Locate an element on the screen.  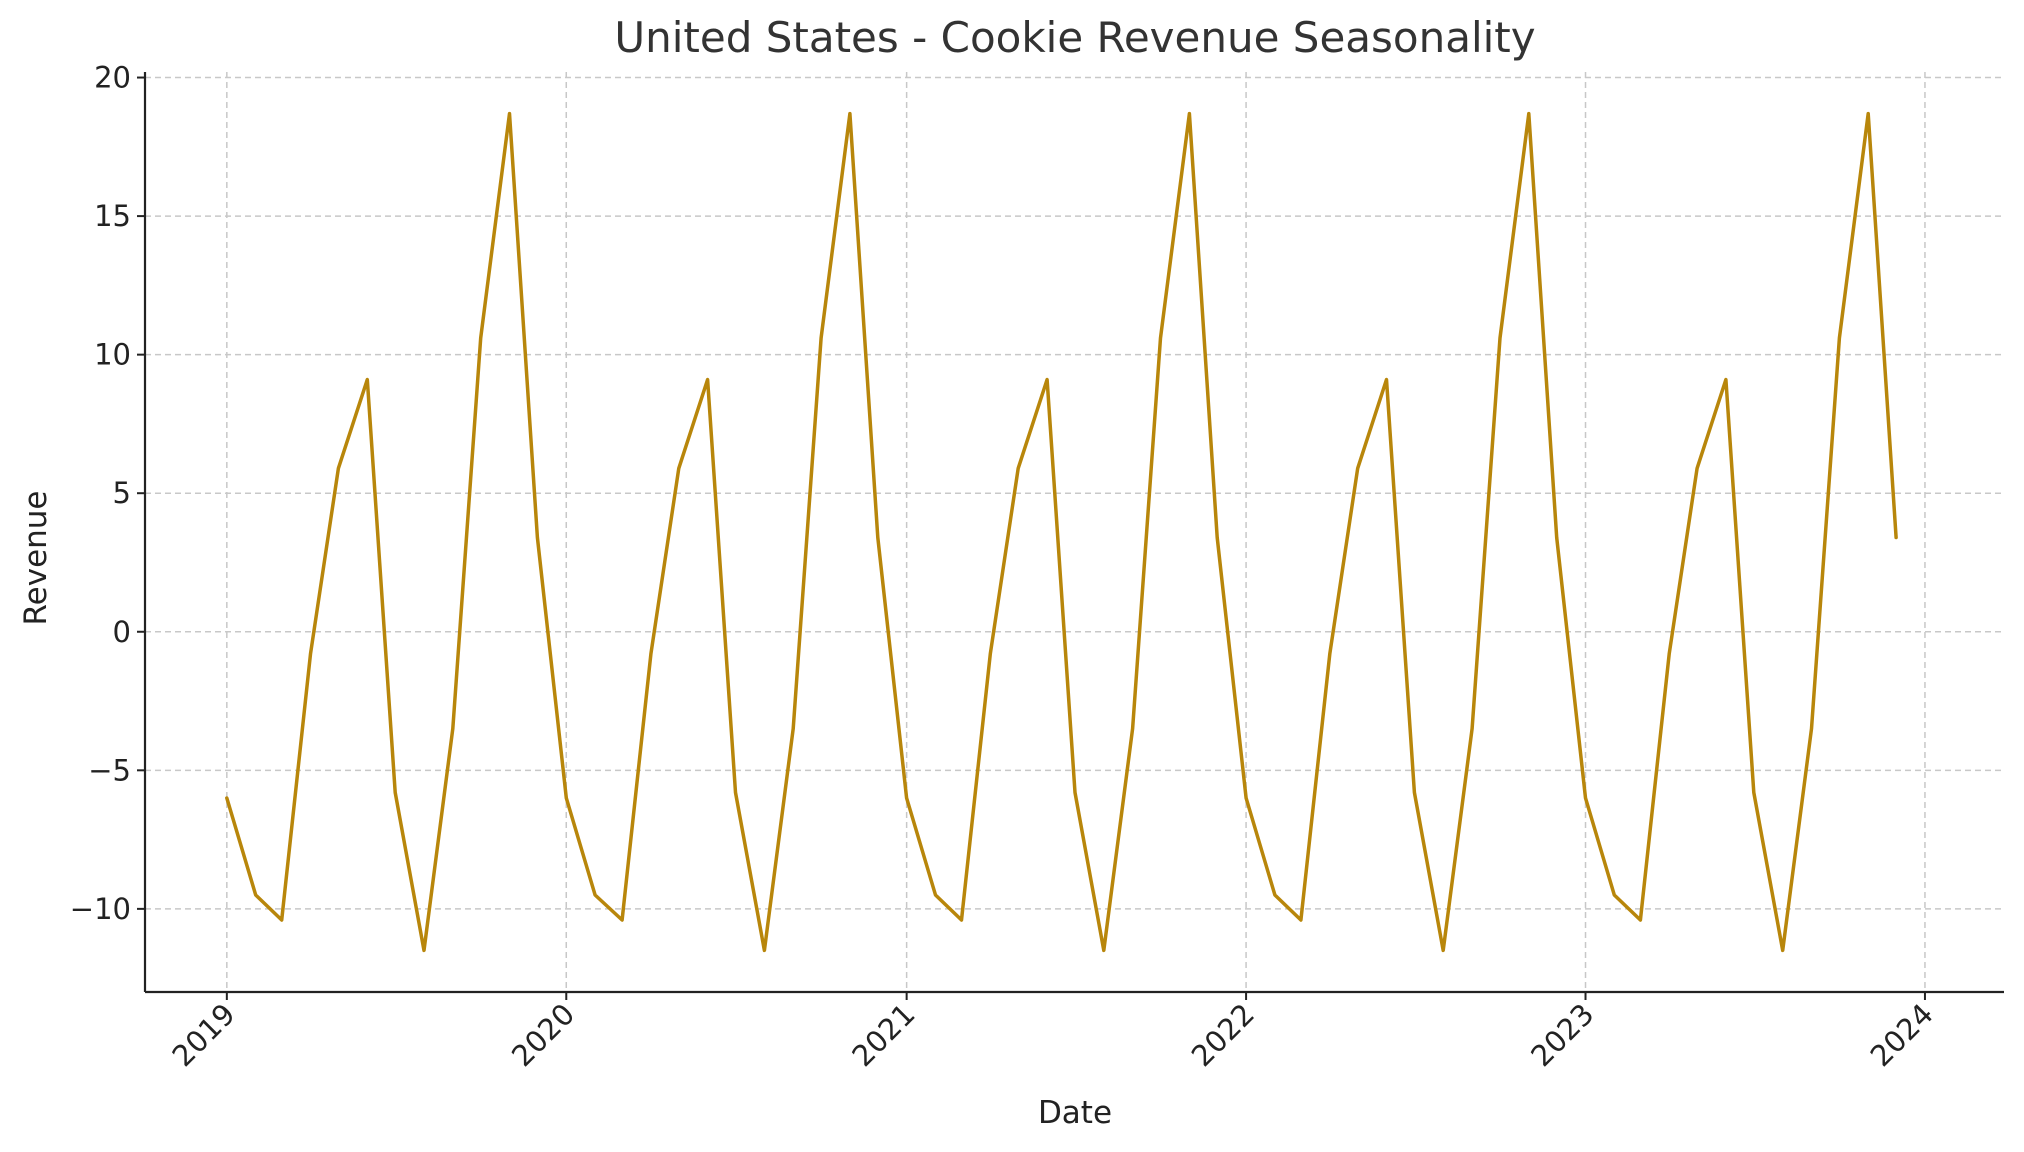
x-axis-label: Date is located at coordinates (1075, 1113).